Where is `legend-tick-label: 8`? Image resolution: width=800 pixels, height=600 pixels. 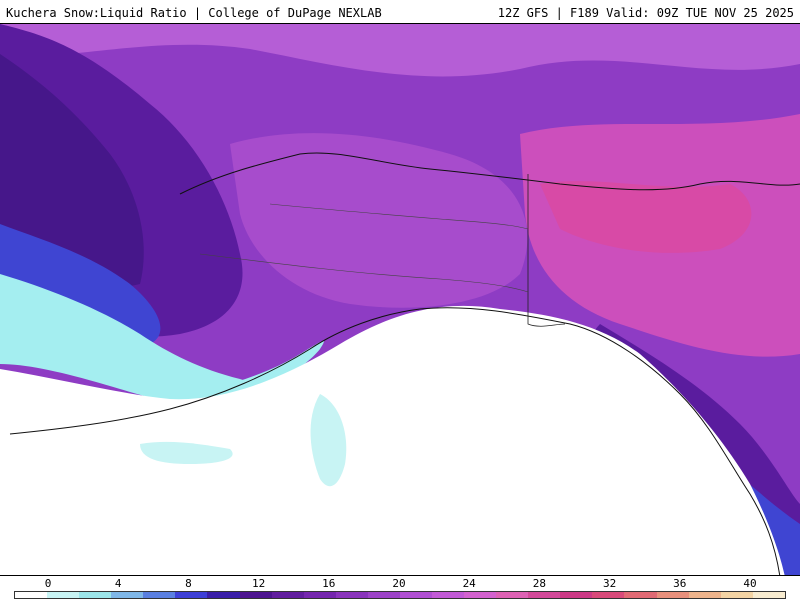
legend-tick-label: 8 is located at coordinates (188, 583).